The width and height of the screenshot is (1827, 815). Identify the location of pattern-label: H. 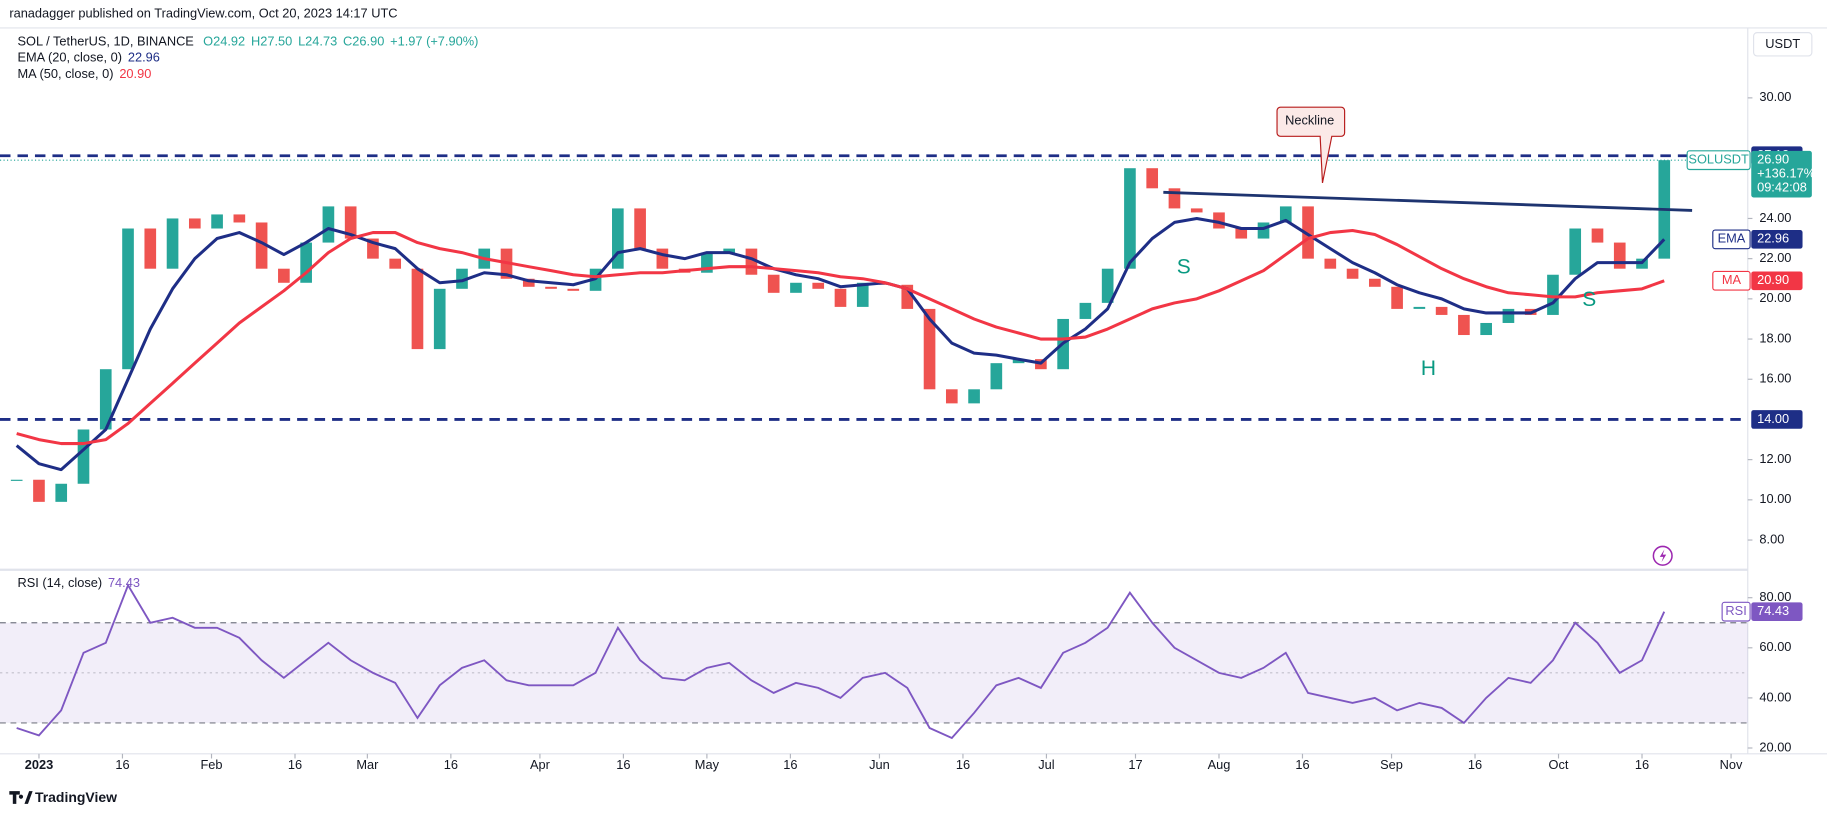
(1428, 368).